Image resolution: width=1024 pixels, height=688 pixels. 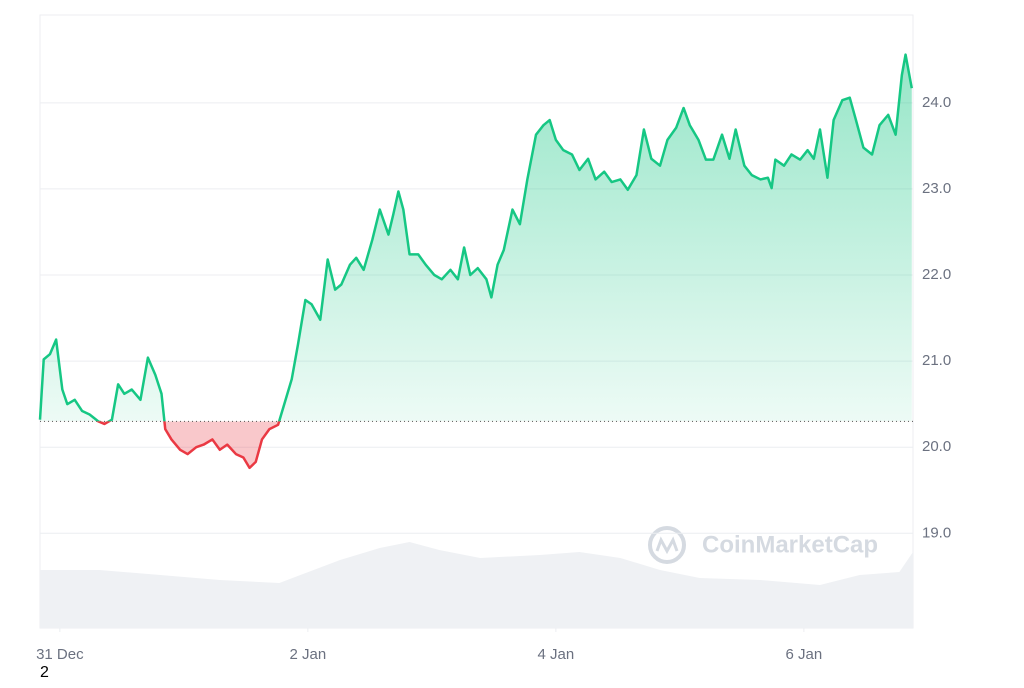 I want to click on volume-area, so click(x=476, y=585).